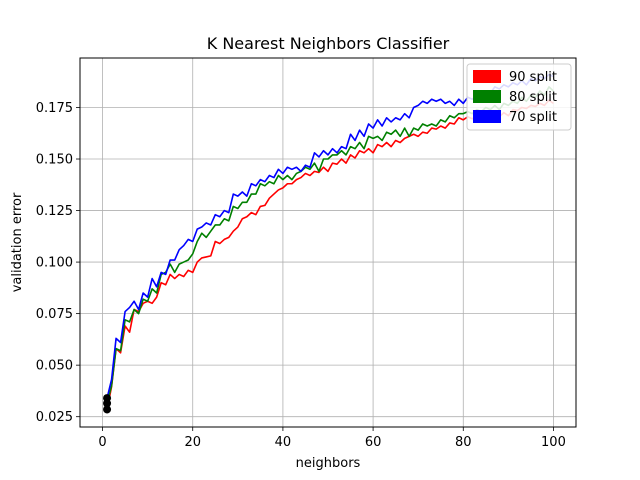 The image size is (640, 480). Describe the element at coordinates (553, 442) in the screenshot. I see `x-tick-label: 100` at that location.